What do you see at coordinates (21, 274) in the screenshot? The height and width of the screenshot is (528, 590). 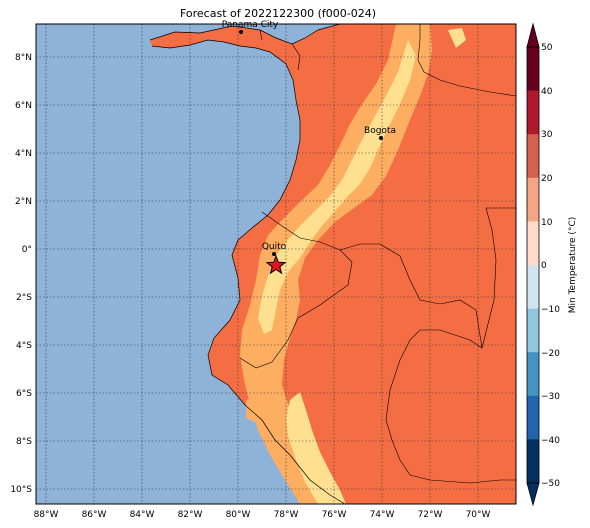 I see `lat-tick-labels: 8°N 6°N 4°N 2°N 0° 2°S 4°S 6°S 8°S 10°S` at bounding box center [21, 274].